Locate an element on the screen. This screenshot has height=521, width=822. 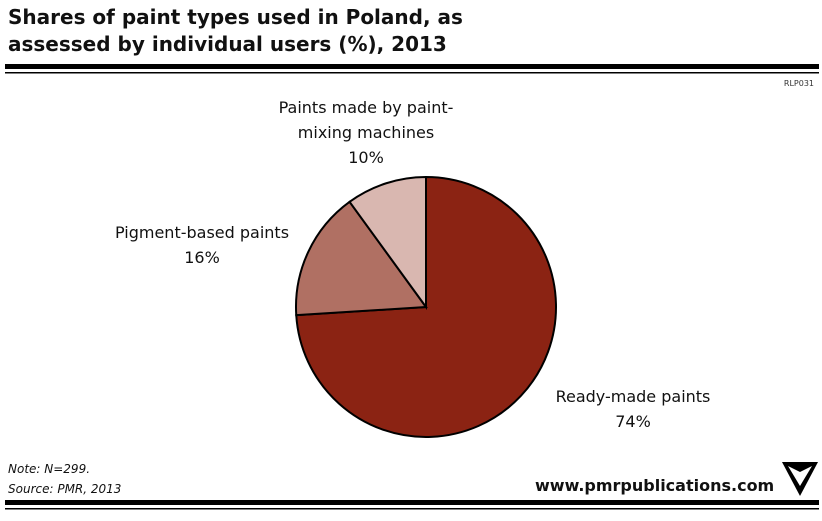
logo is located at coordinates (800, 479).